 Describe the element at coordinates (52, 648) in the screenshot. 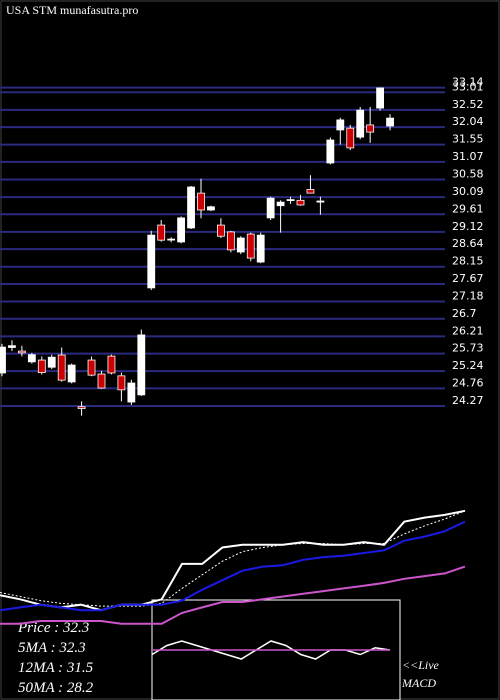

I see `legend-label: 5MA : 32.3` at that location.